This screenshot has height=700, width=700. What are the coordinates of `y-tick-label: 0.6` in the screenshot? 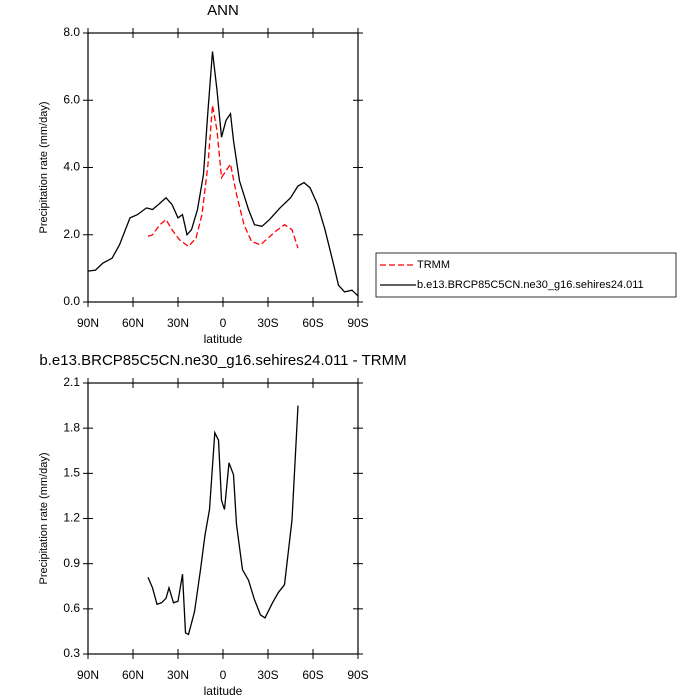 It's located at (71, 608).